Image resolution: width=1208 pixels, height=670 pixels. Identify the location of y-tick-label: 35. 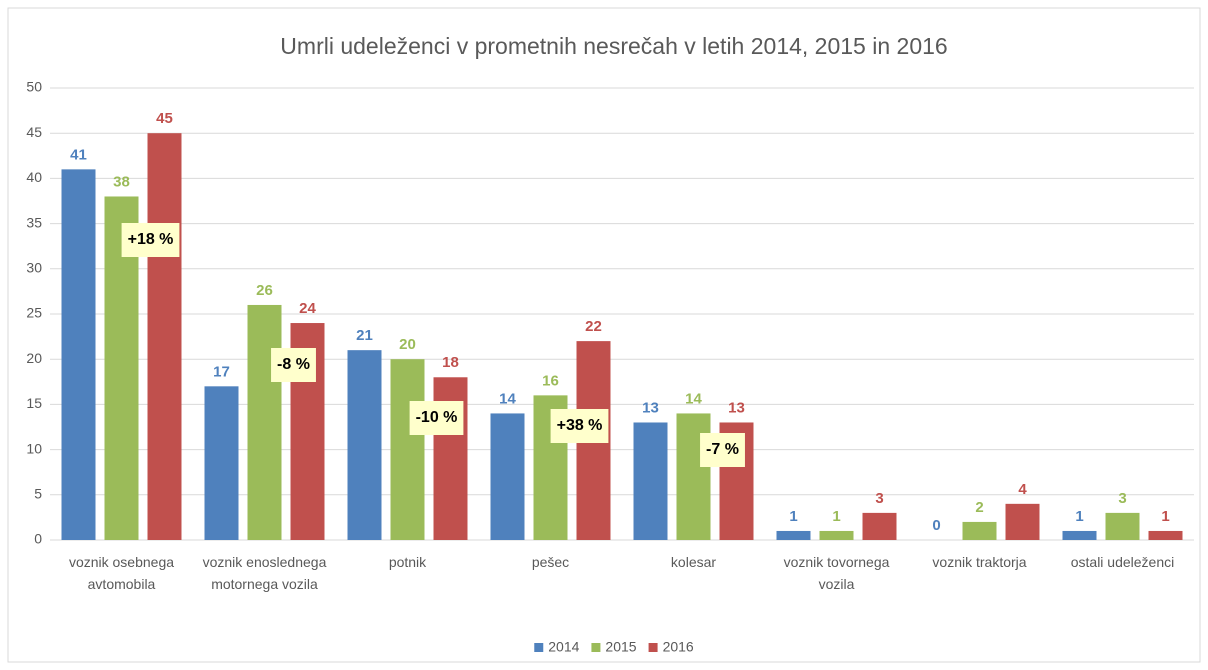
(34, 222).